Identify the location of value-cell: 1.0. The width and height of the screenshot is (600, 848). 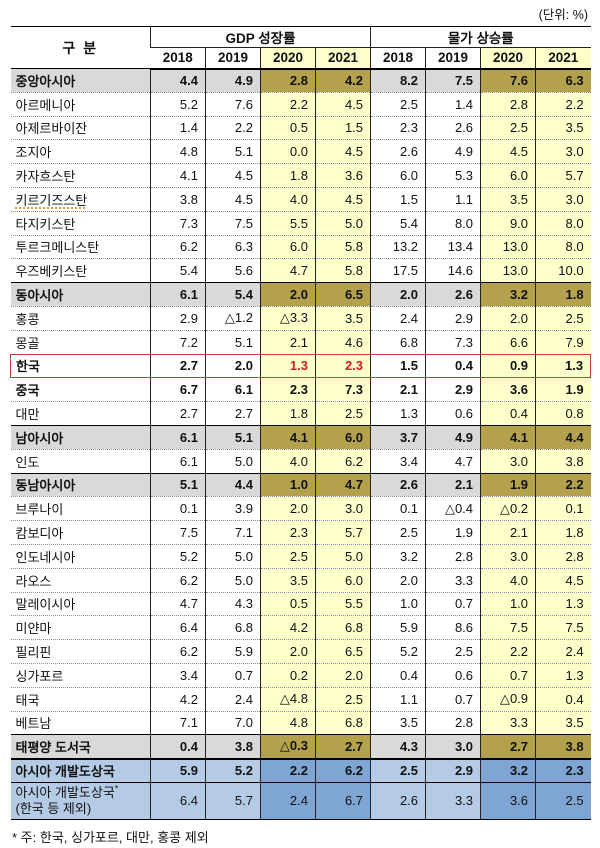
(288, 484).